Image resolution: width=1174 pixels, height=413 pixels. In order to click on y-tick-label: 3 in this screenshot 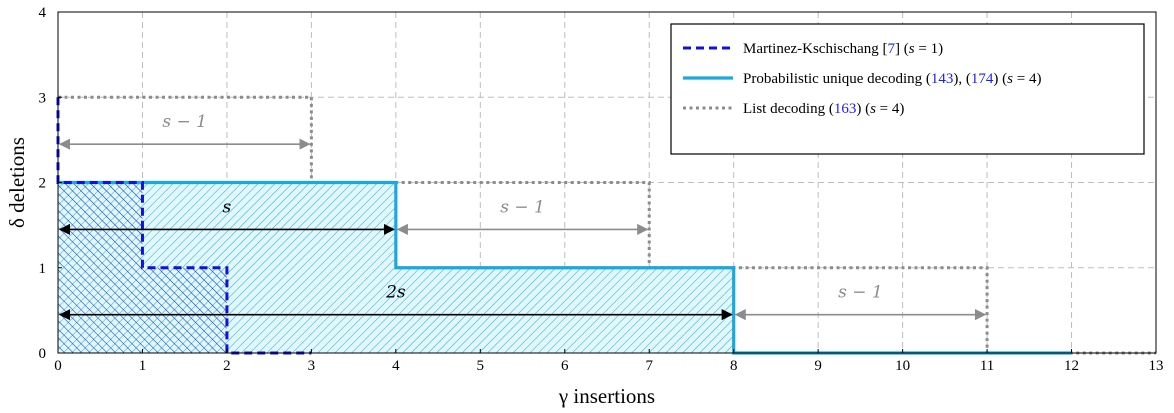, I will do `click(43, 98)`.